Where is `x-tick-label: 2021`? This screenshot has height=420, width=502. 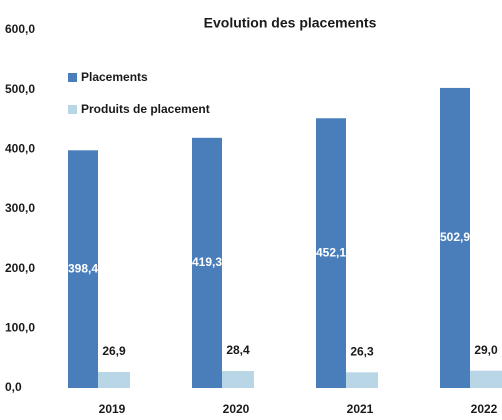 x-tick-label: 2021 is located at coordinates (360, 409).